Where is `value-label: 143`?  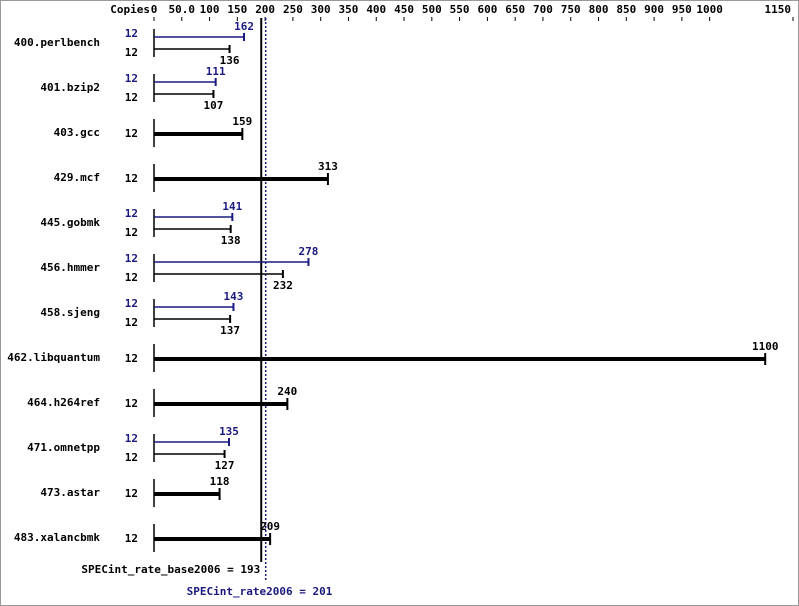
value-label: 143 is located at coordinates (234, 296).